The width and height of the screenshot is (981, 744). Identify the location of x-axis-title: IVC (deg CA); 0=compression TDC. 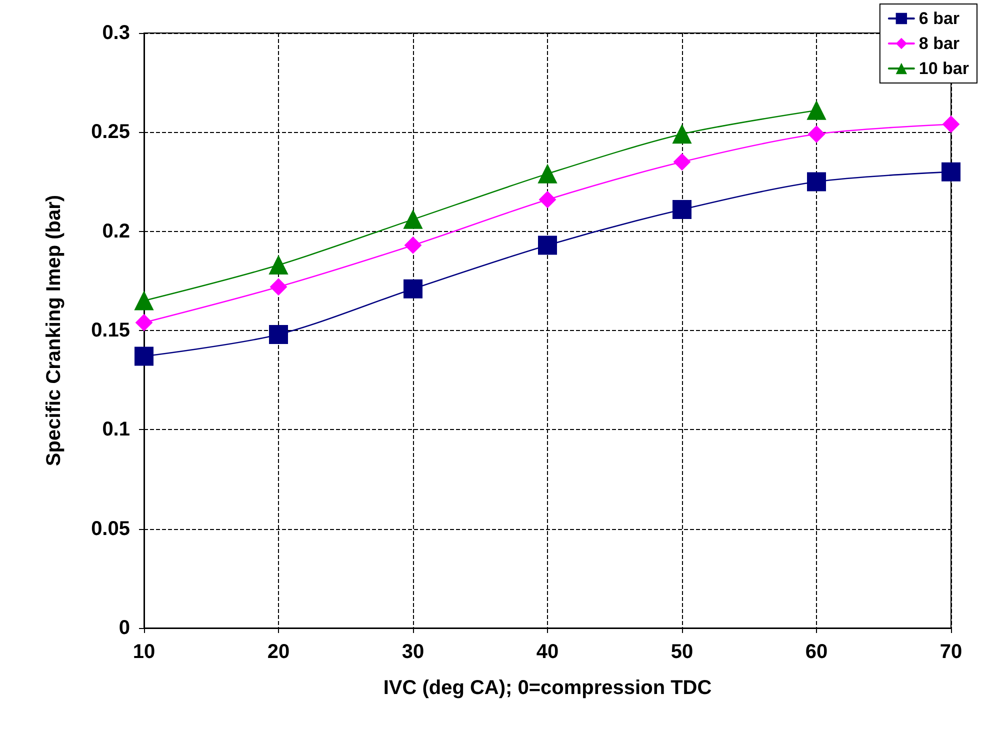
(547, 688).